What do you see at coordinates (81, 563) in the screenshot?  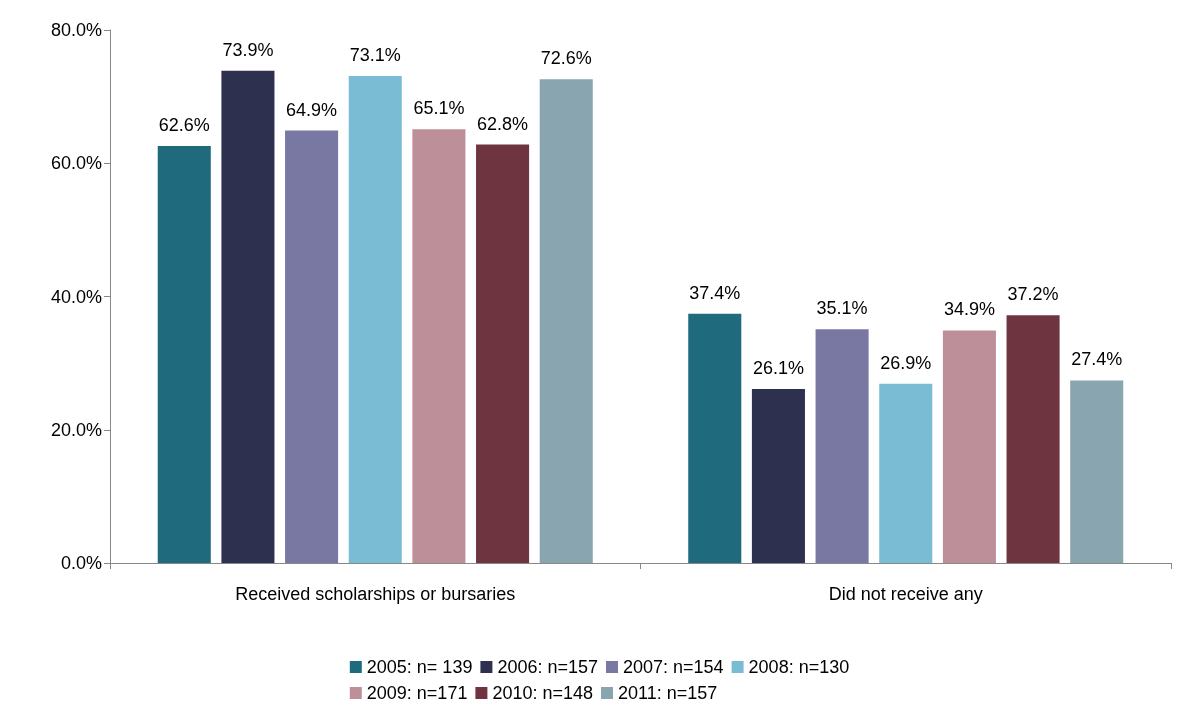 I see `y-tick-label: 0.0%` at bounding box center [81, 563].